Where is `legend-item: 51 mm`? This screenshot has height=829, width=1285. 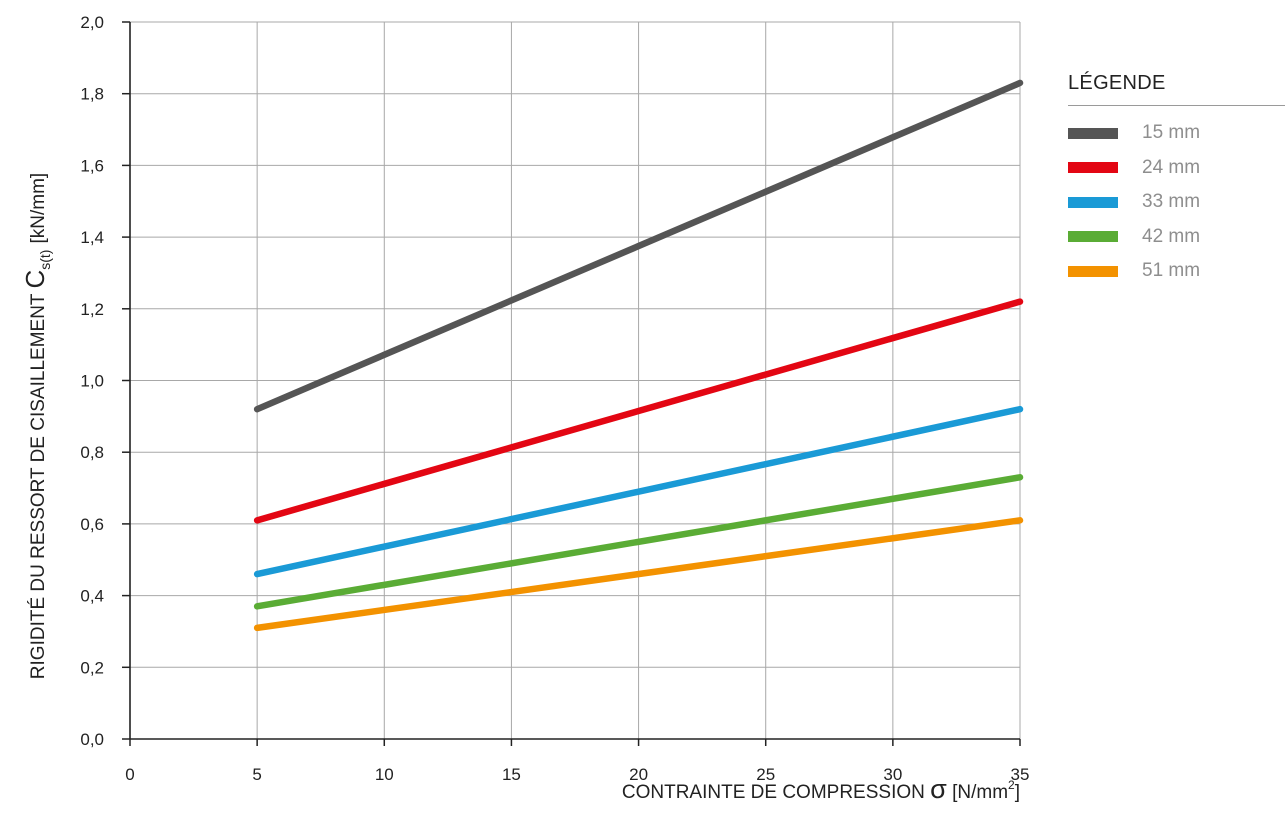 legend-item: 51 mm is located at coordinates (1176, 271).